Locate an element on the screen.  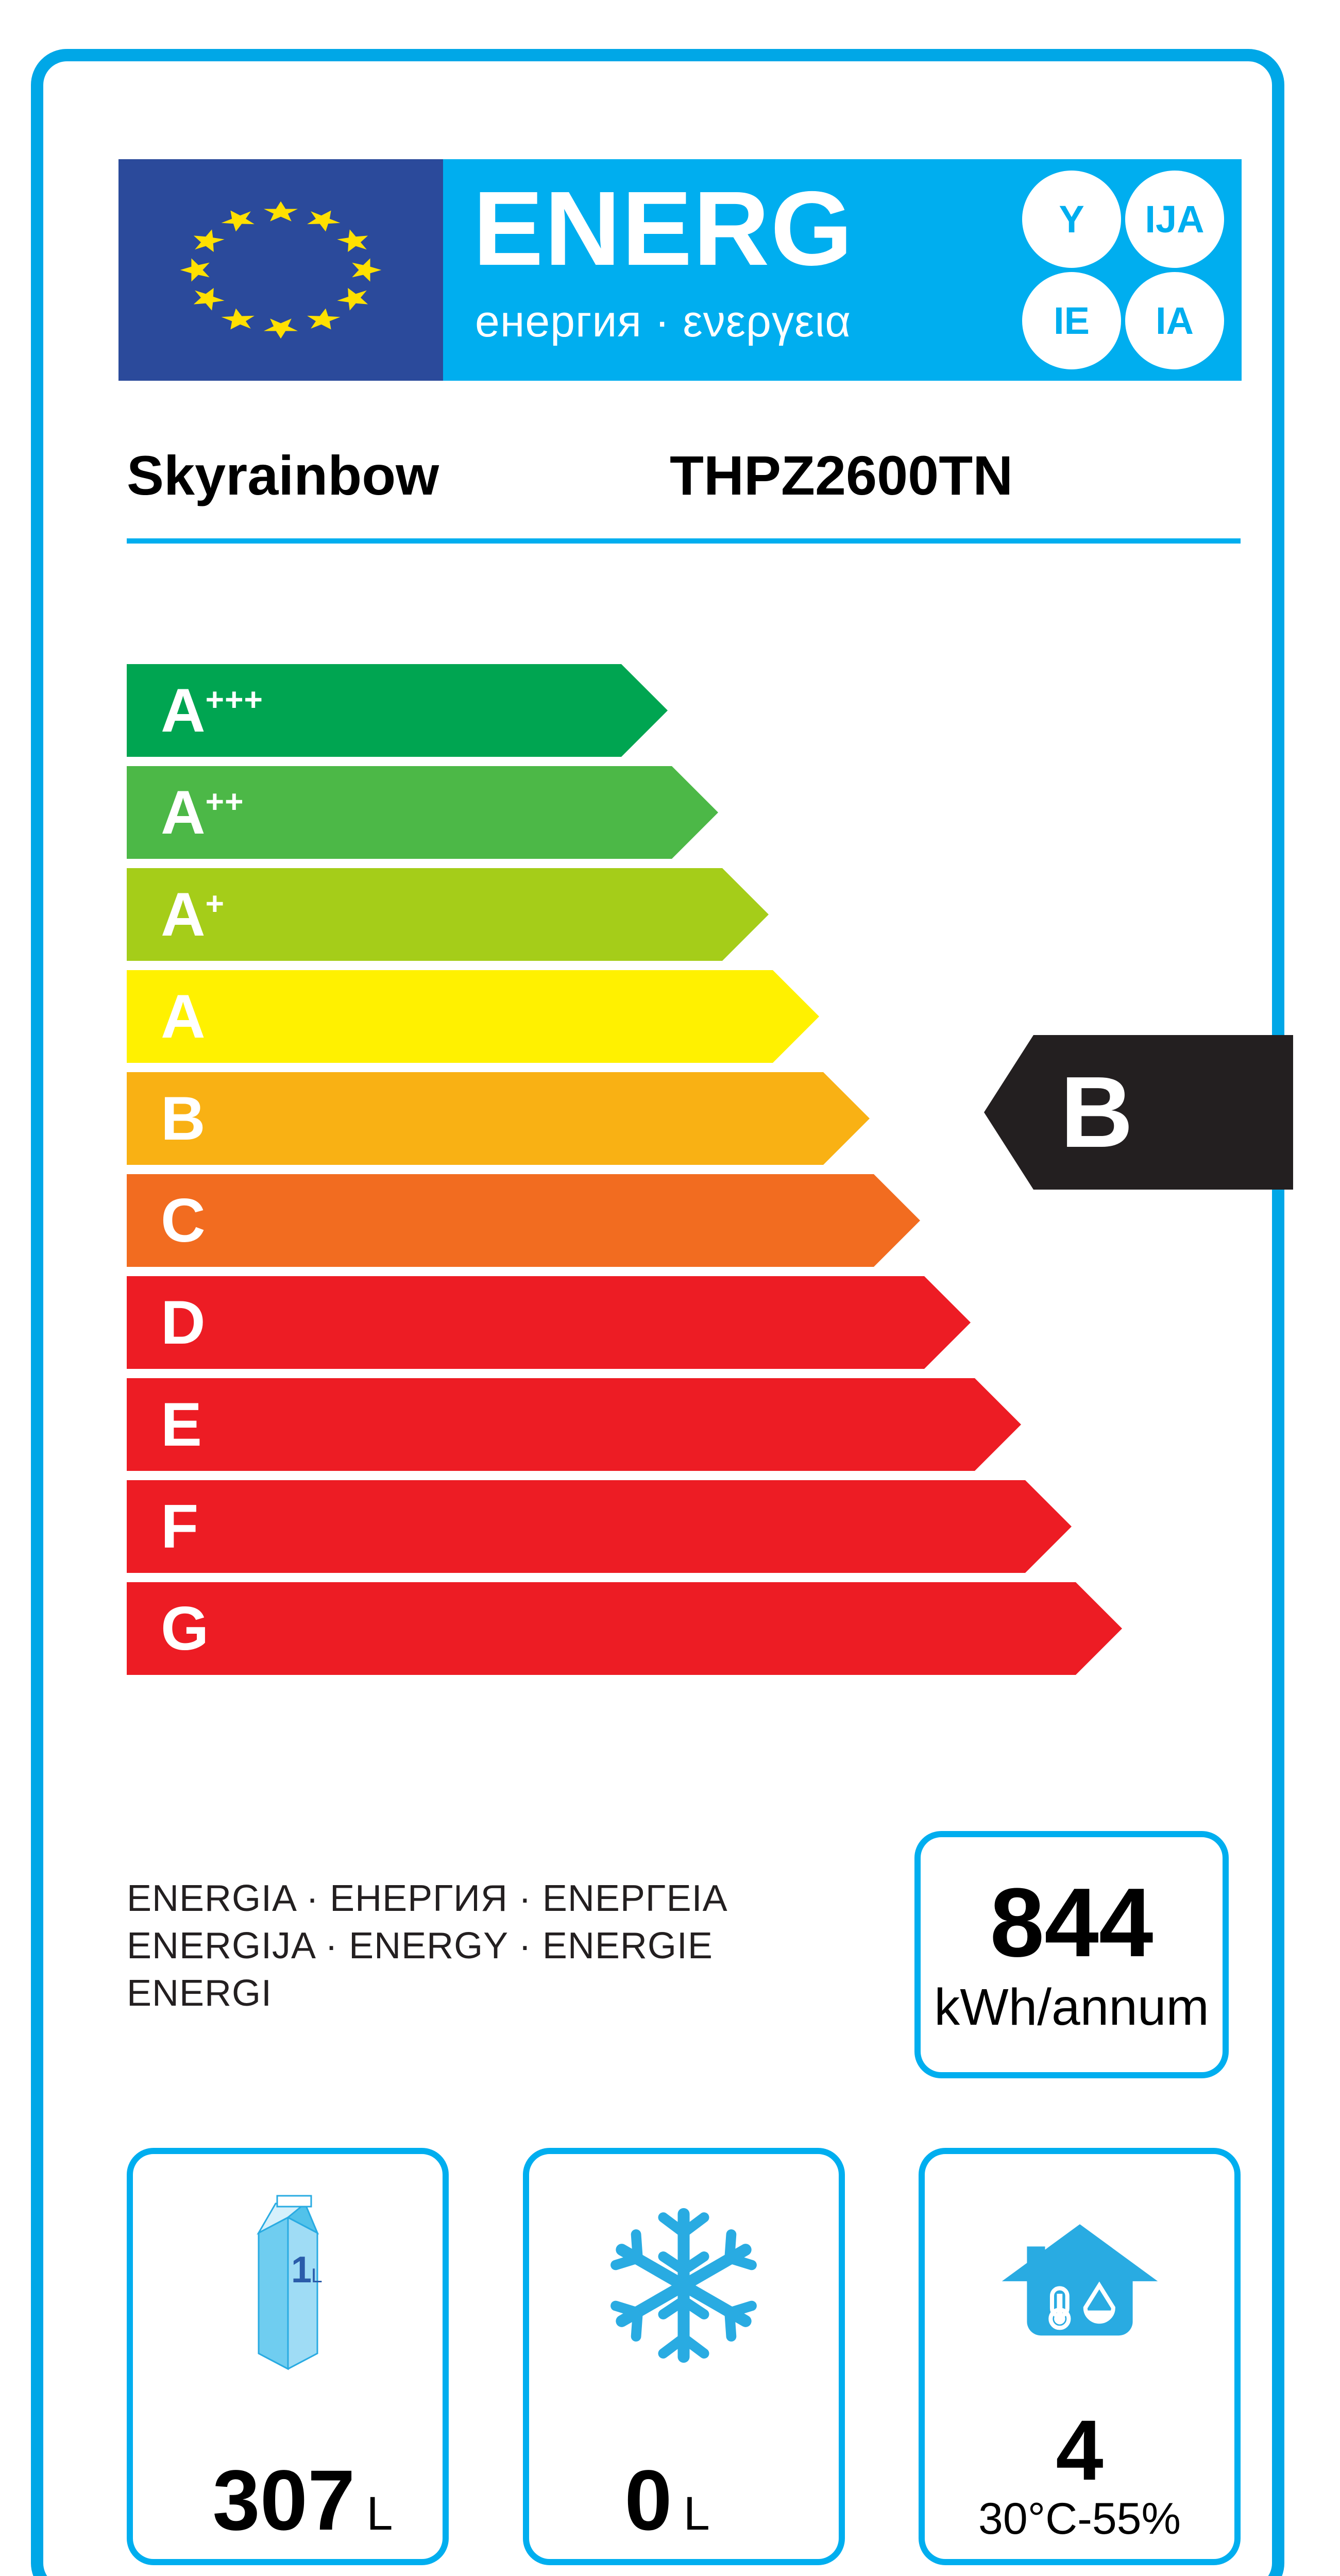
house-thermometer-droplet-icon is located at coordinates (1079, 2285).